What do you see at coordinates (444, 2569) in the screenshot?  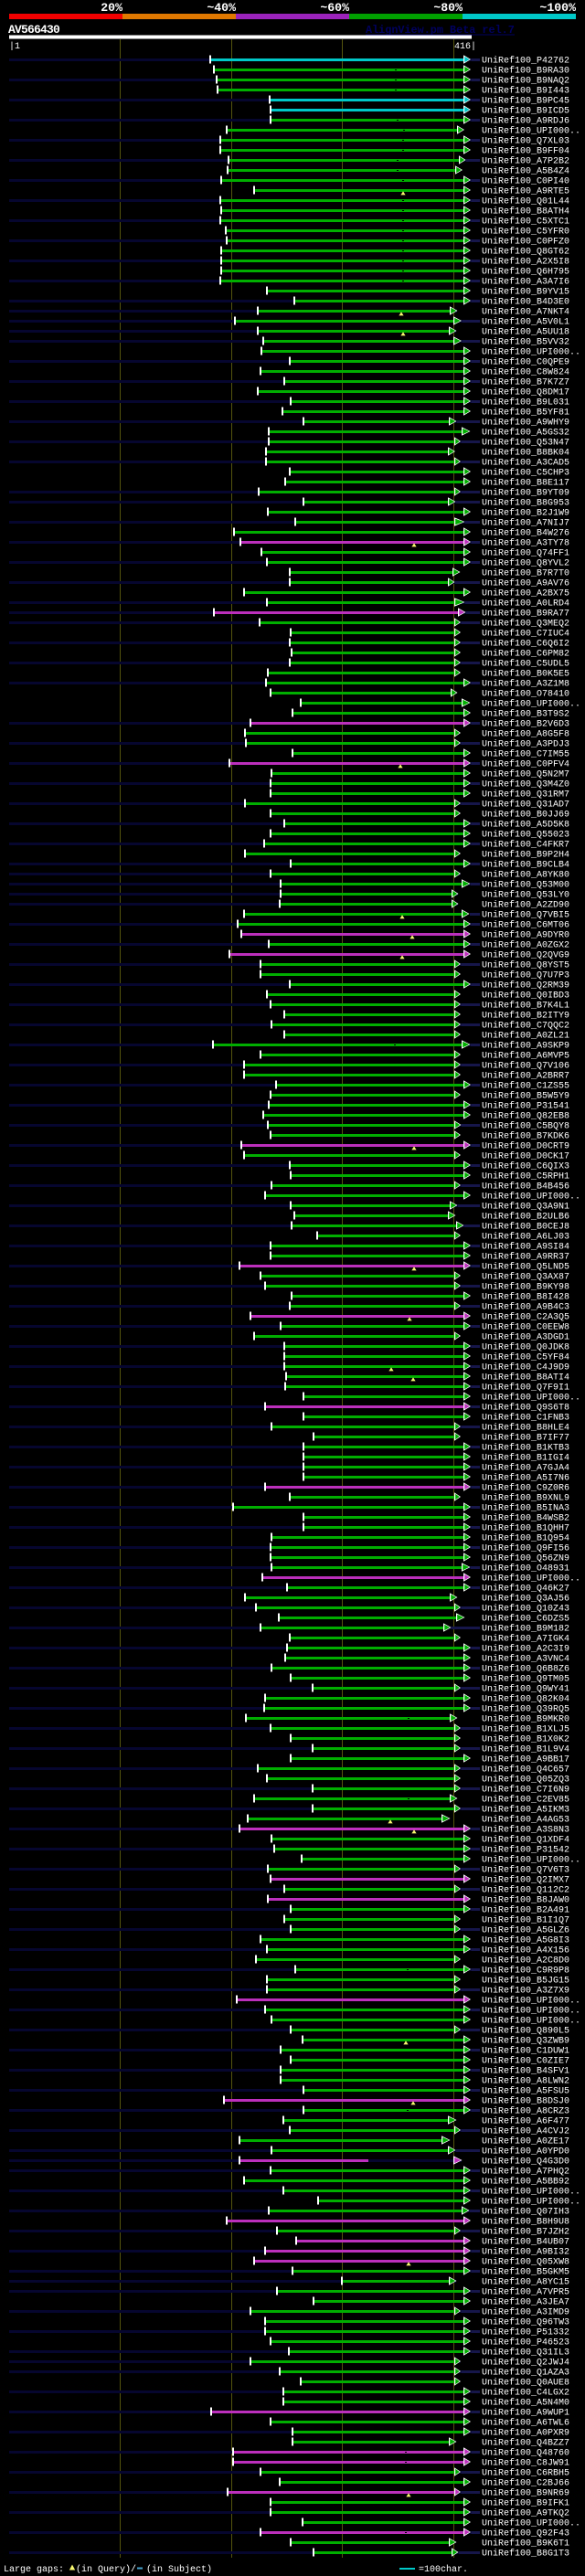 I see `svg-text: =100char.` at bounding box center [444, 2569].